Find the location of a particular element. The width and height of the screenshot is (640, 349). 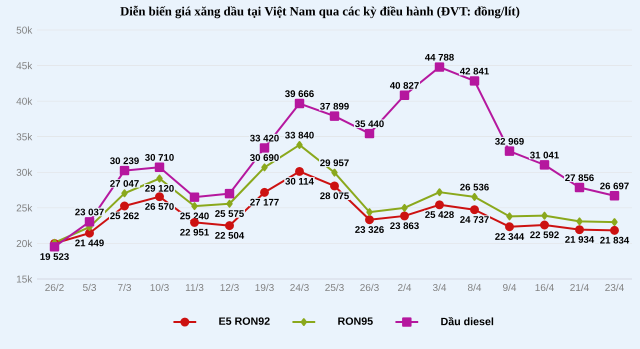

data-label: 25 575 is located at coordinates (229, 213).